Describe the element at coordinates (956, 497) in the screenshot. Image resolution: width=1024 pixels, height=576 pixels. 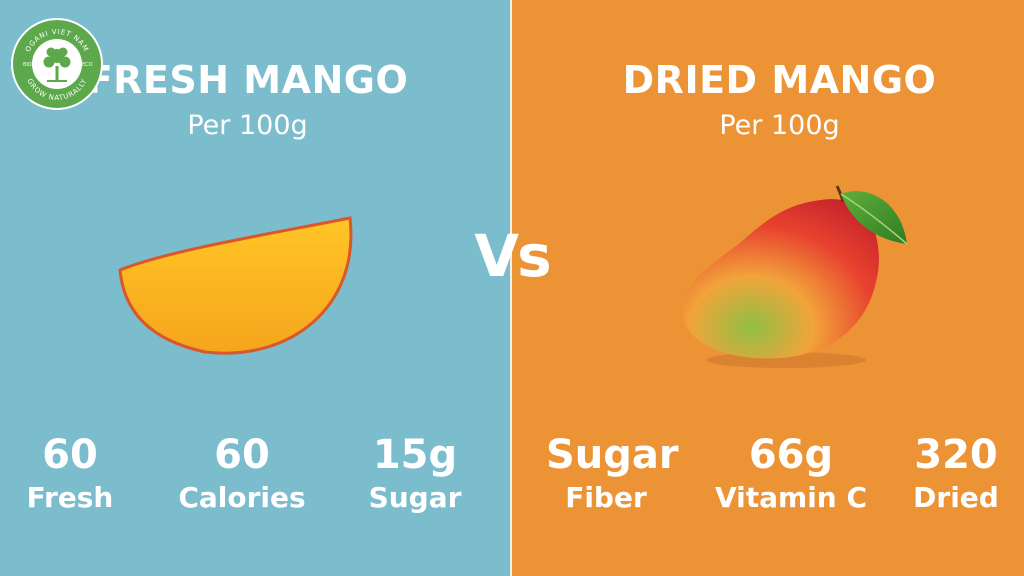
I see `stat-label: Dried` at that location.